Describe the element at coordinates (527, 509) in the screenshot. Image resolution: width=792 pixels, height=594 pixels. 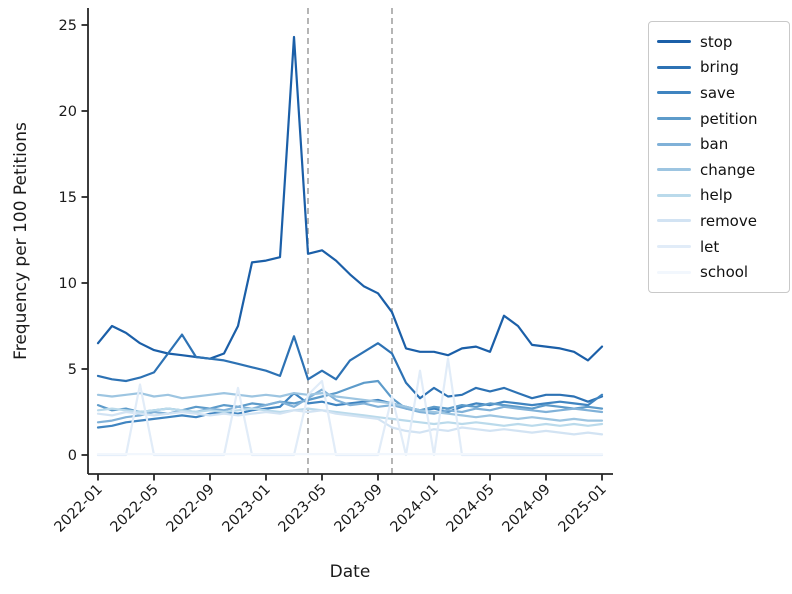
I see `x-tick-label: 2024-09` at that location.